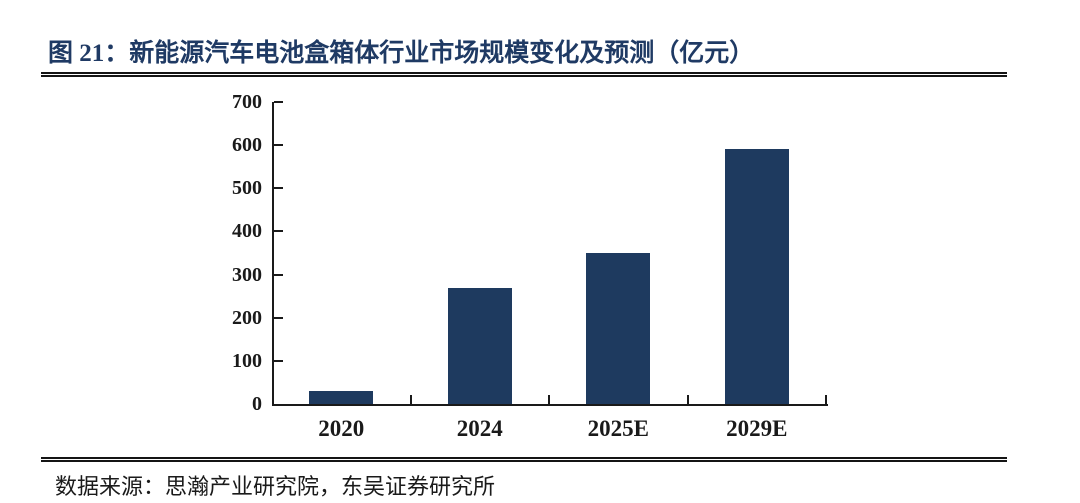 The width and height of the screenshot is (1080, 503). Describe the element at coordinates (247, 274) in the screenshot. I see `y-tick-label: 300` at that location.